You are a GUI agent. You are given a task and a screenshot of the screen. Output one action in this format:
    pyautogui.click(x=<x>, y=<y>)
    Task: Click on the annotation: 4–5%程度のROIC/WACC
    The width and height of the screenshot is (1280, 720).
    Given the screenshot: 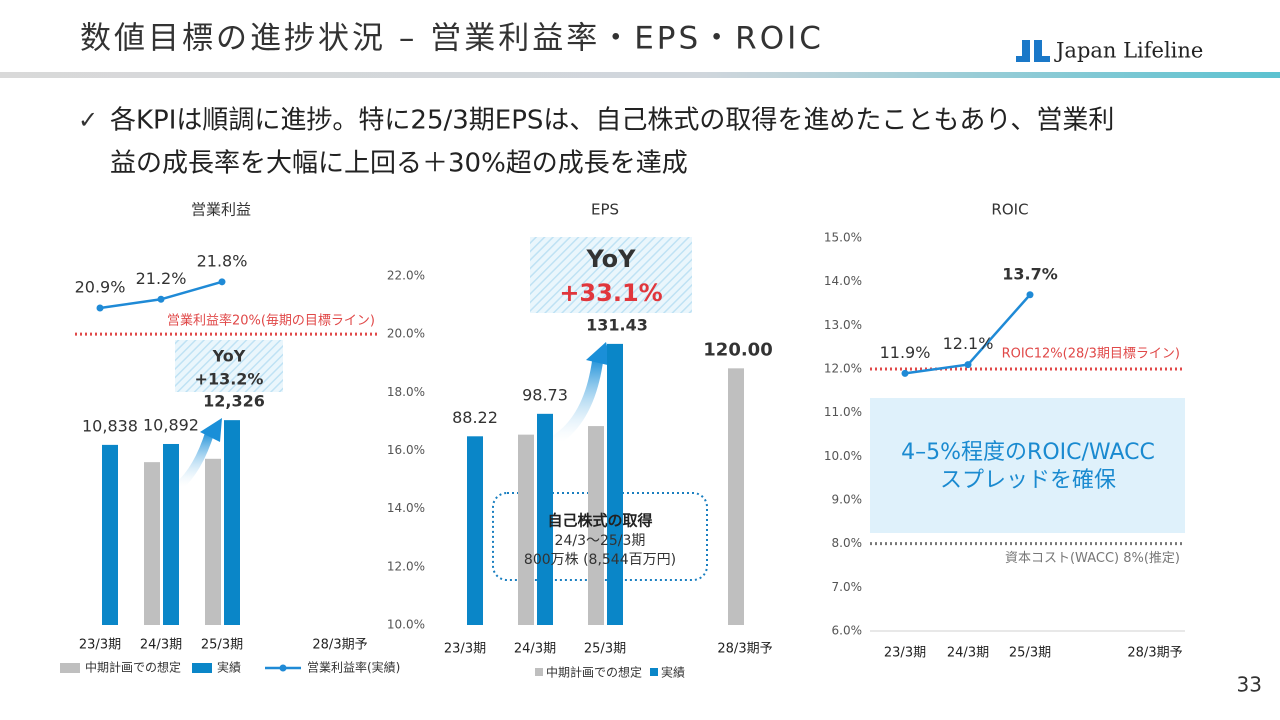 What is the action you would take?
    pyautogui.click(x=1028, y=452)
    